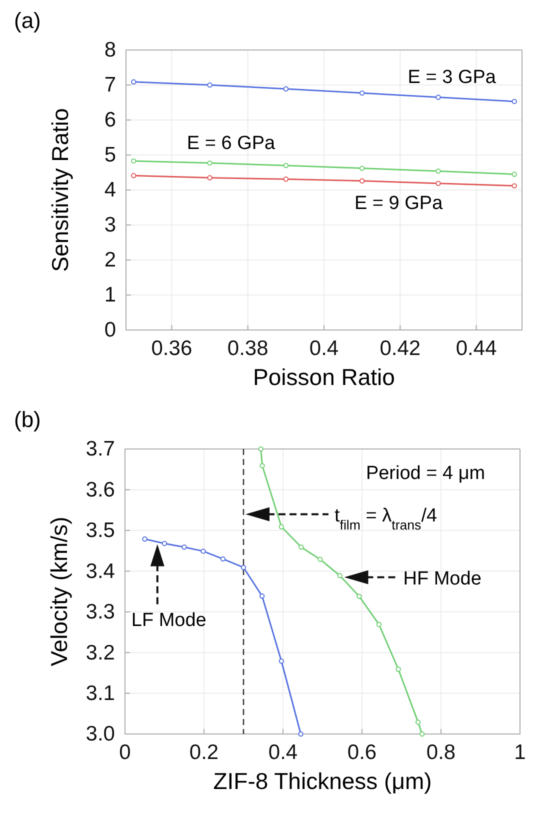 The height and width of the screenshot is (827, 536). Describe the element at coordinates (110, 155) in the screenshot. I see `y-tick-label: 5` at that location.